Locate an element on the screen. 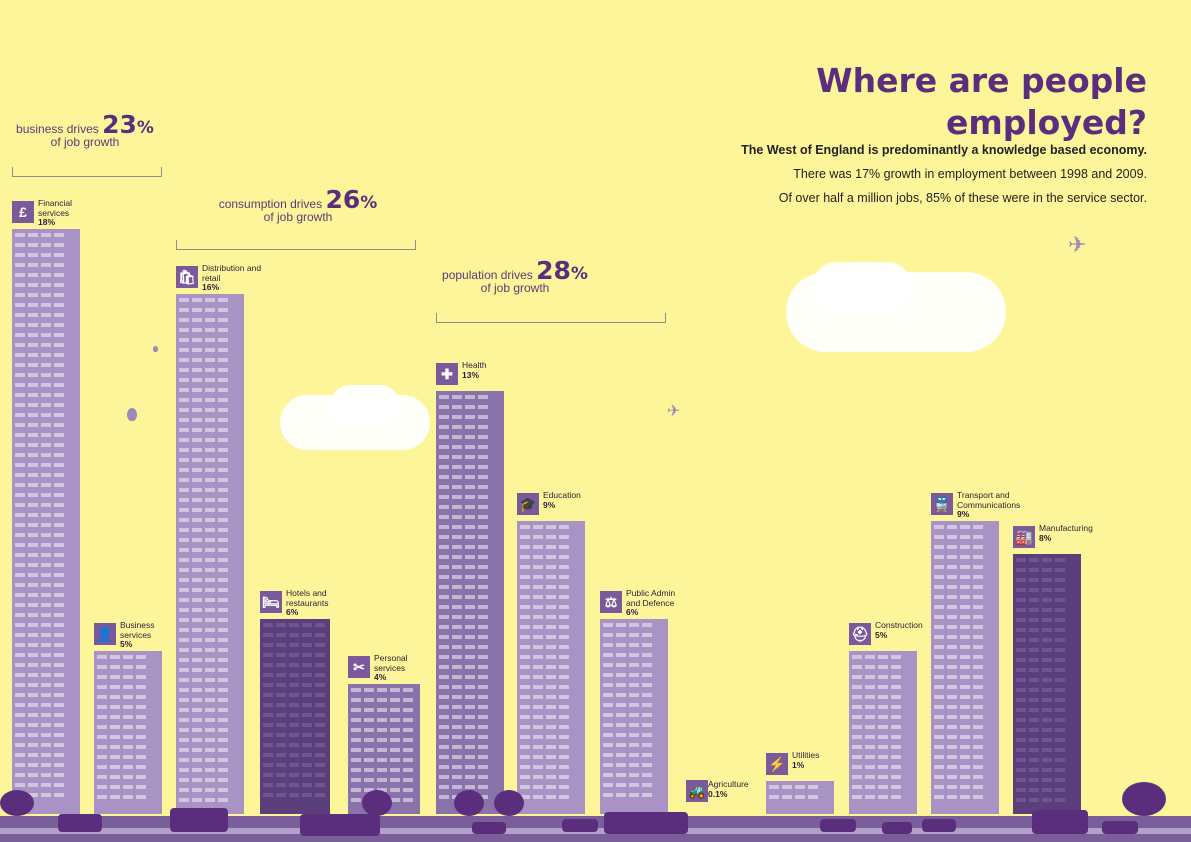 The height and width of the screenshot is (842, 1191). sector-name: Utilities is located at coordinates (806, 755).